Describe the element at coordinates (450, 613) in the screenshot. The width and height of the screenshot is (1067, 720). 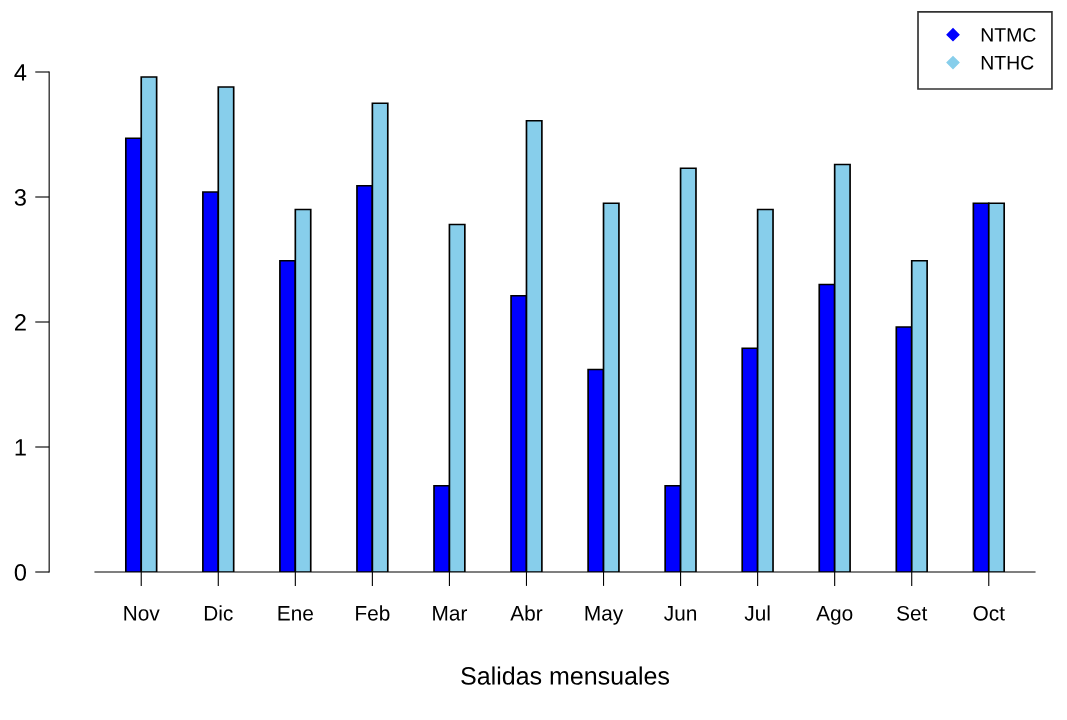
I see `x-tick-label: Mar` at that location.